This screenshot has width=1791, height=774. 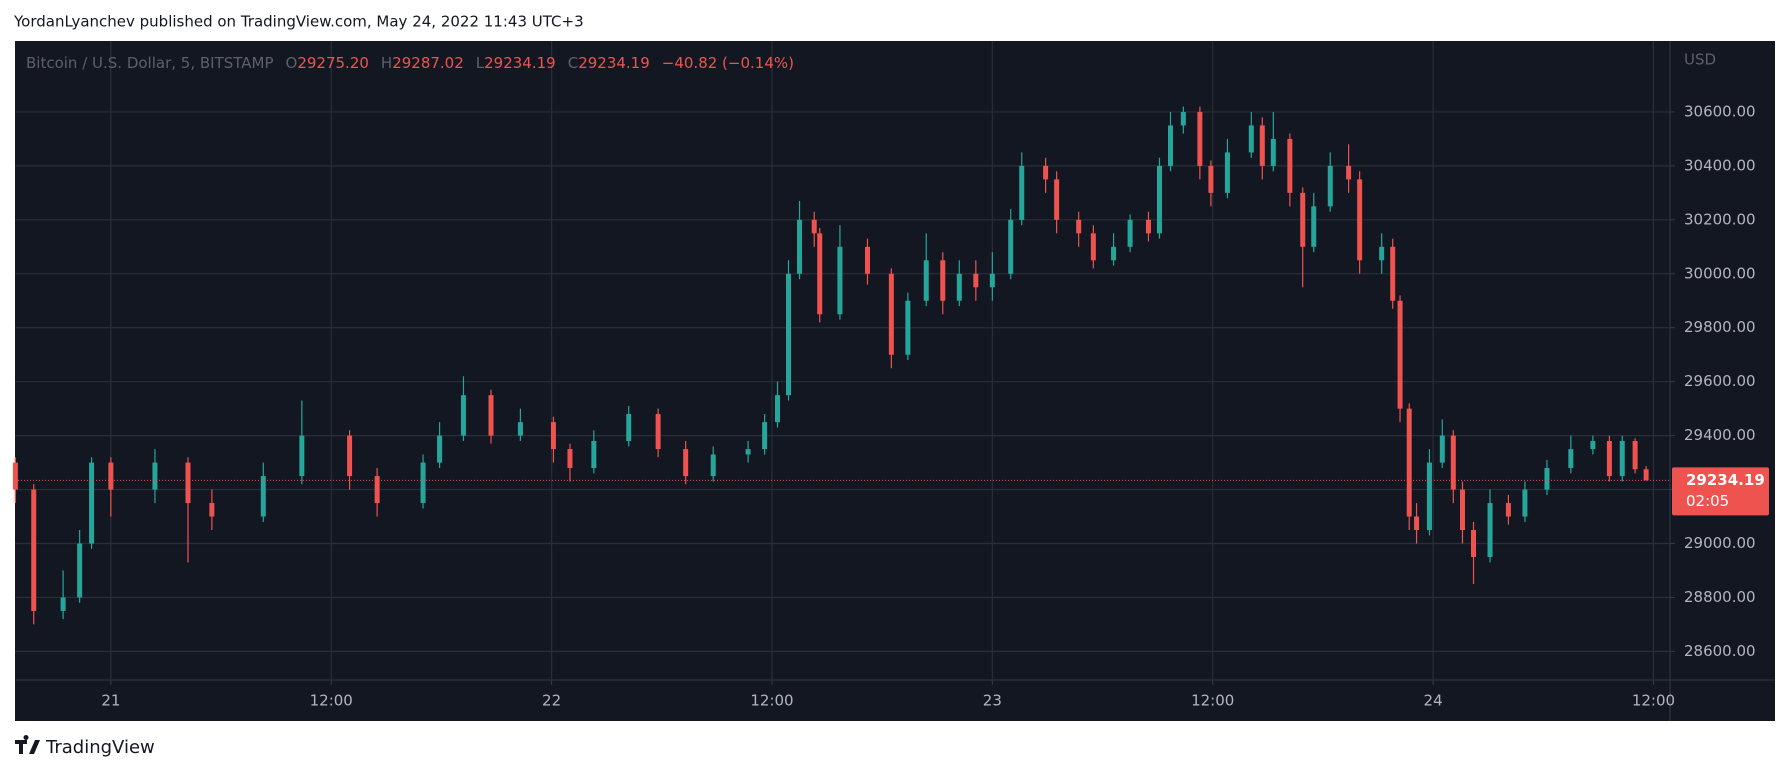 What do you see at coordinates (614, 63) in the screenshot?
I see `ohlc-value: 29234.19` at bounding box center [614, 63].